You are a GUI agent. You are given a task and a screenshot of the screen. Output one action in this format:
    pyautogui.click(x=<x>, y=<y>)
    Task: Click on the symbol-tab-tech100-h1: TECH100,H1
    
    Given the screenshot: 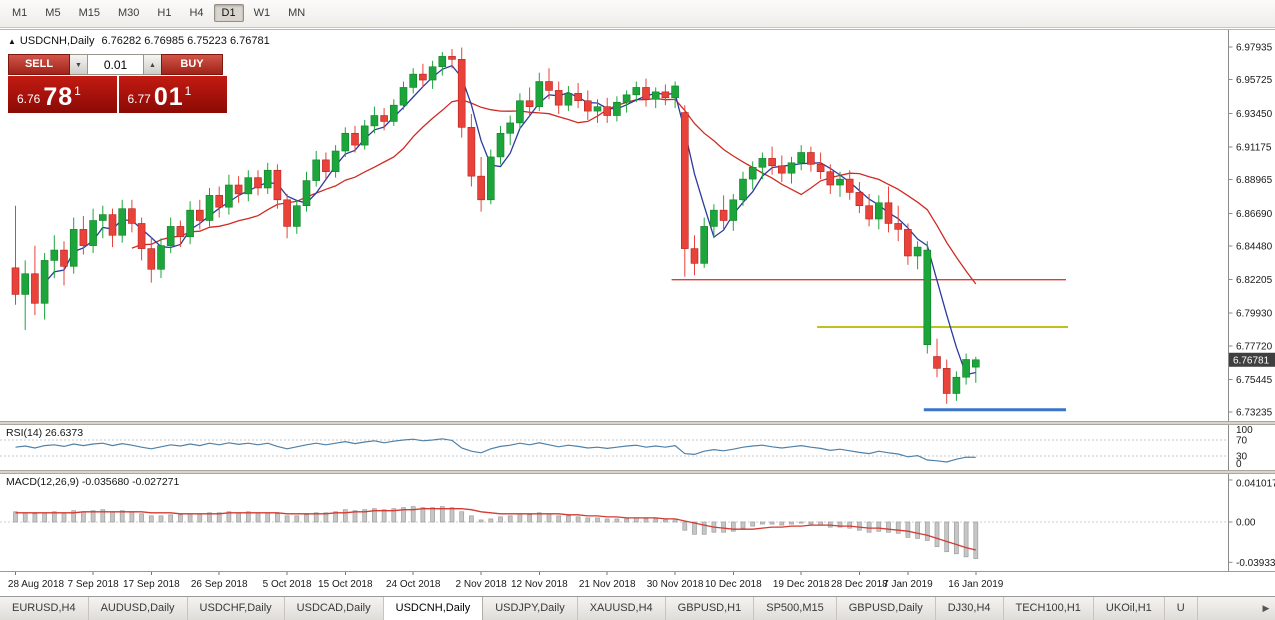 What is the action you would take?
    pyautogui.click(x=1049, y=608)
    